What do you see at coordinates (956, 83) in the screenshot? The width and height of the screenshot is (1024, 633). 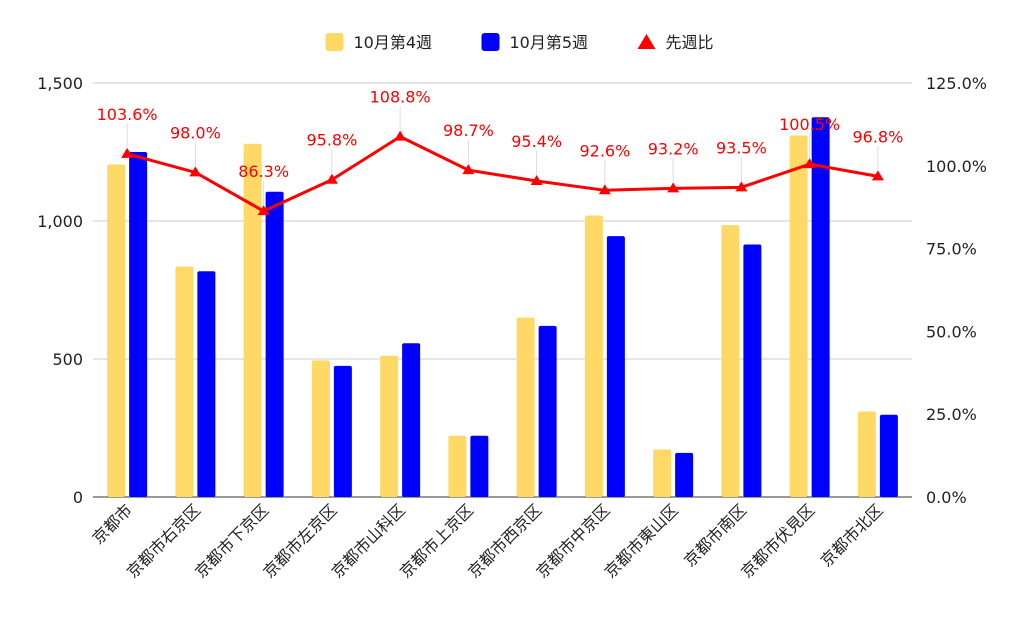 I see `right-tick-label: 125.0%` at bounding box center [956, 83].